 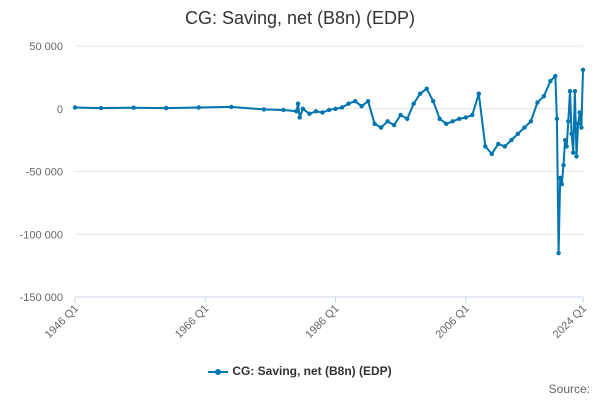 I want to click on x-tick-label: 1986 Q1, so click(x=322, y=322).